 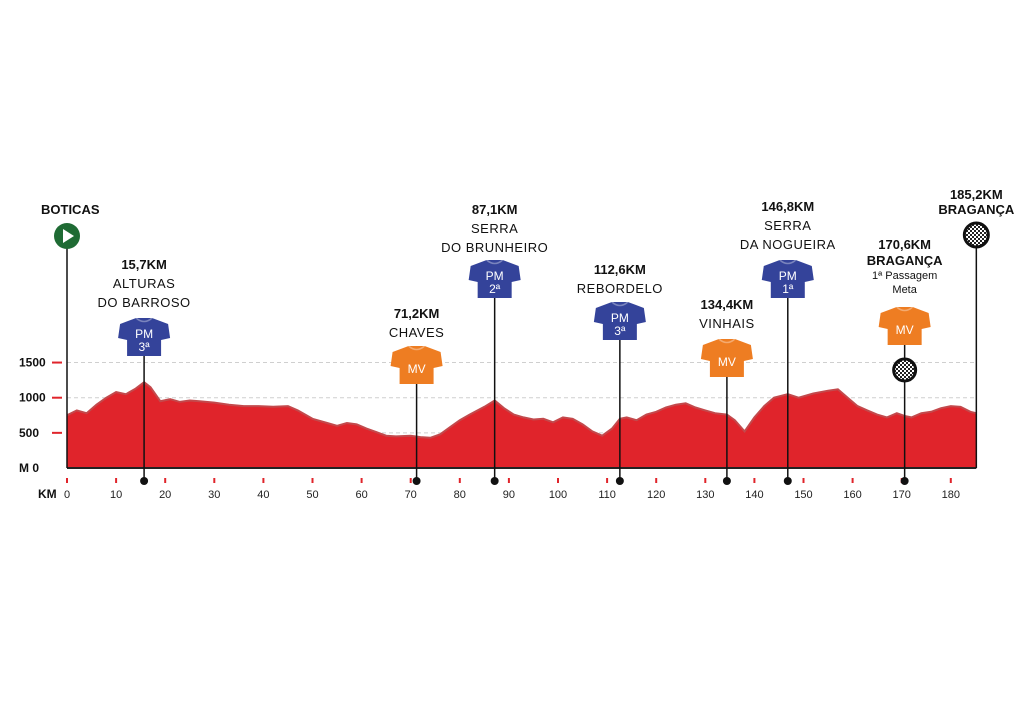 I want to click on finish-km: 185,2KM, so click(x=976, y=194).